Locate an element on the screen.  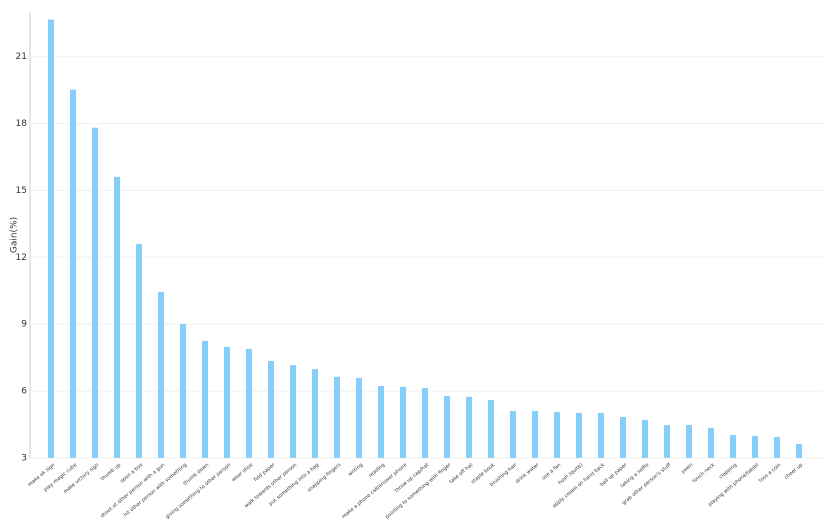
x-tick-label: yawn is located at coordinates (687, 468).